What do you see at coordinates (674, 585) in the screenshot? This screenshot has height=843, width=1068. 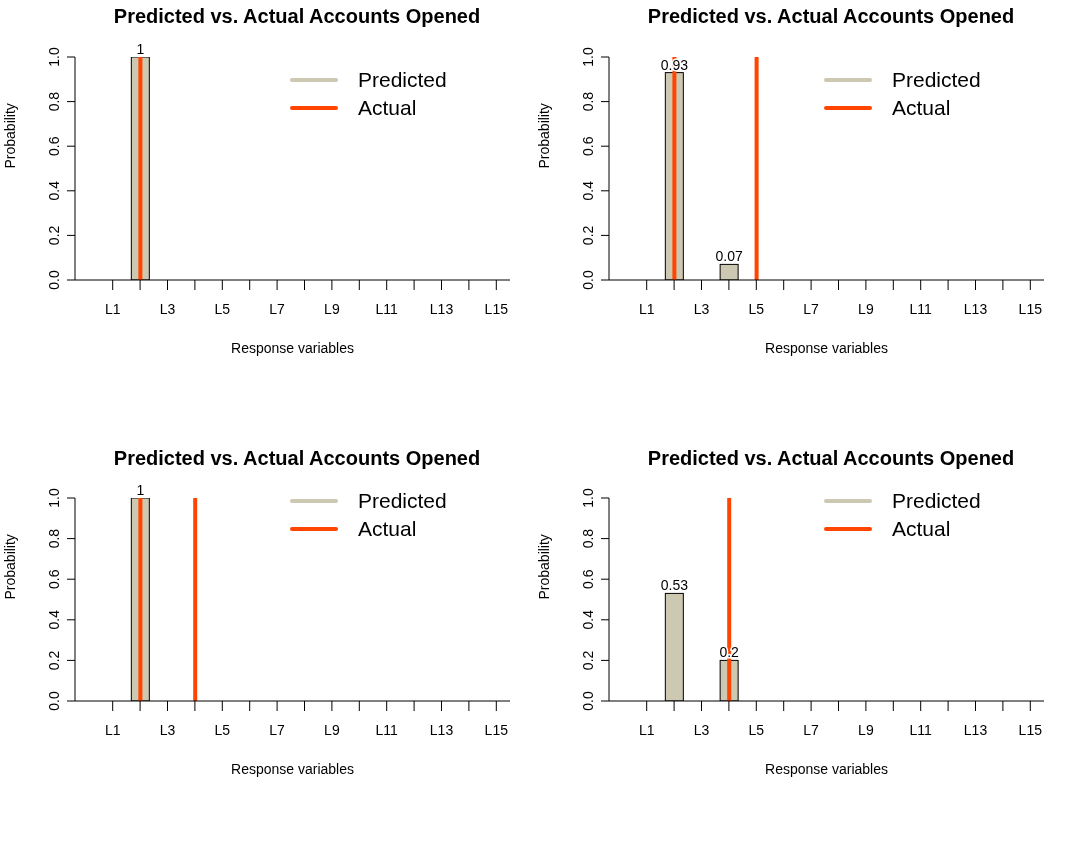 I see `data-label: 0.53` at bounding box center [674, 585].